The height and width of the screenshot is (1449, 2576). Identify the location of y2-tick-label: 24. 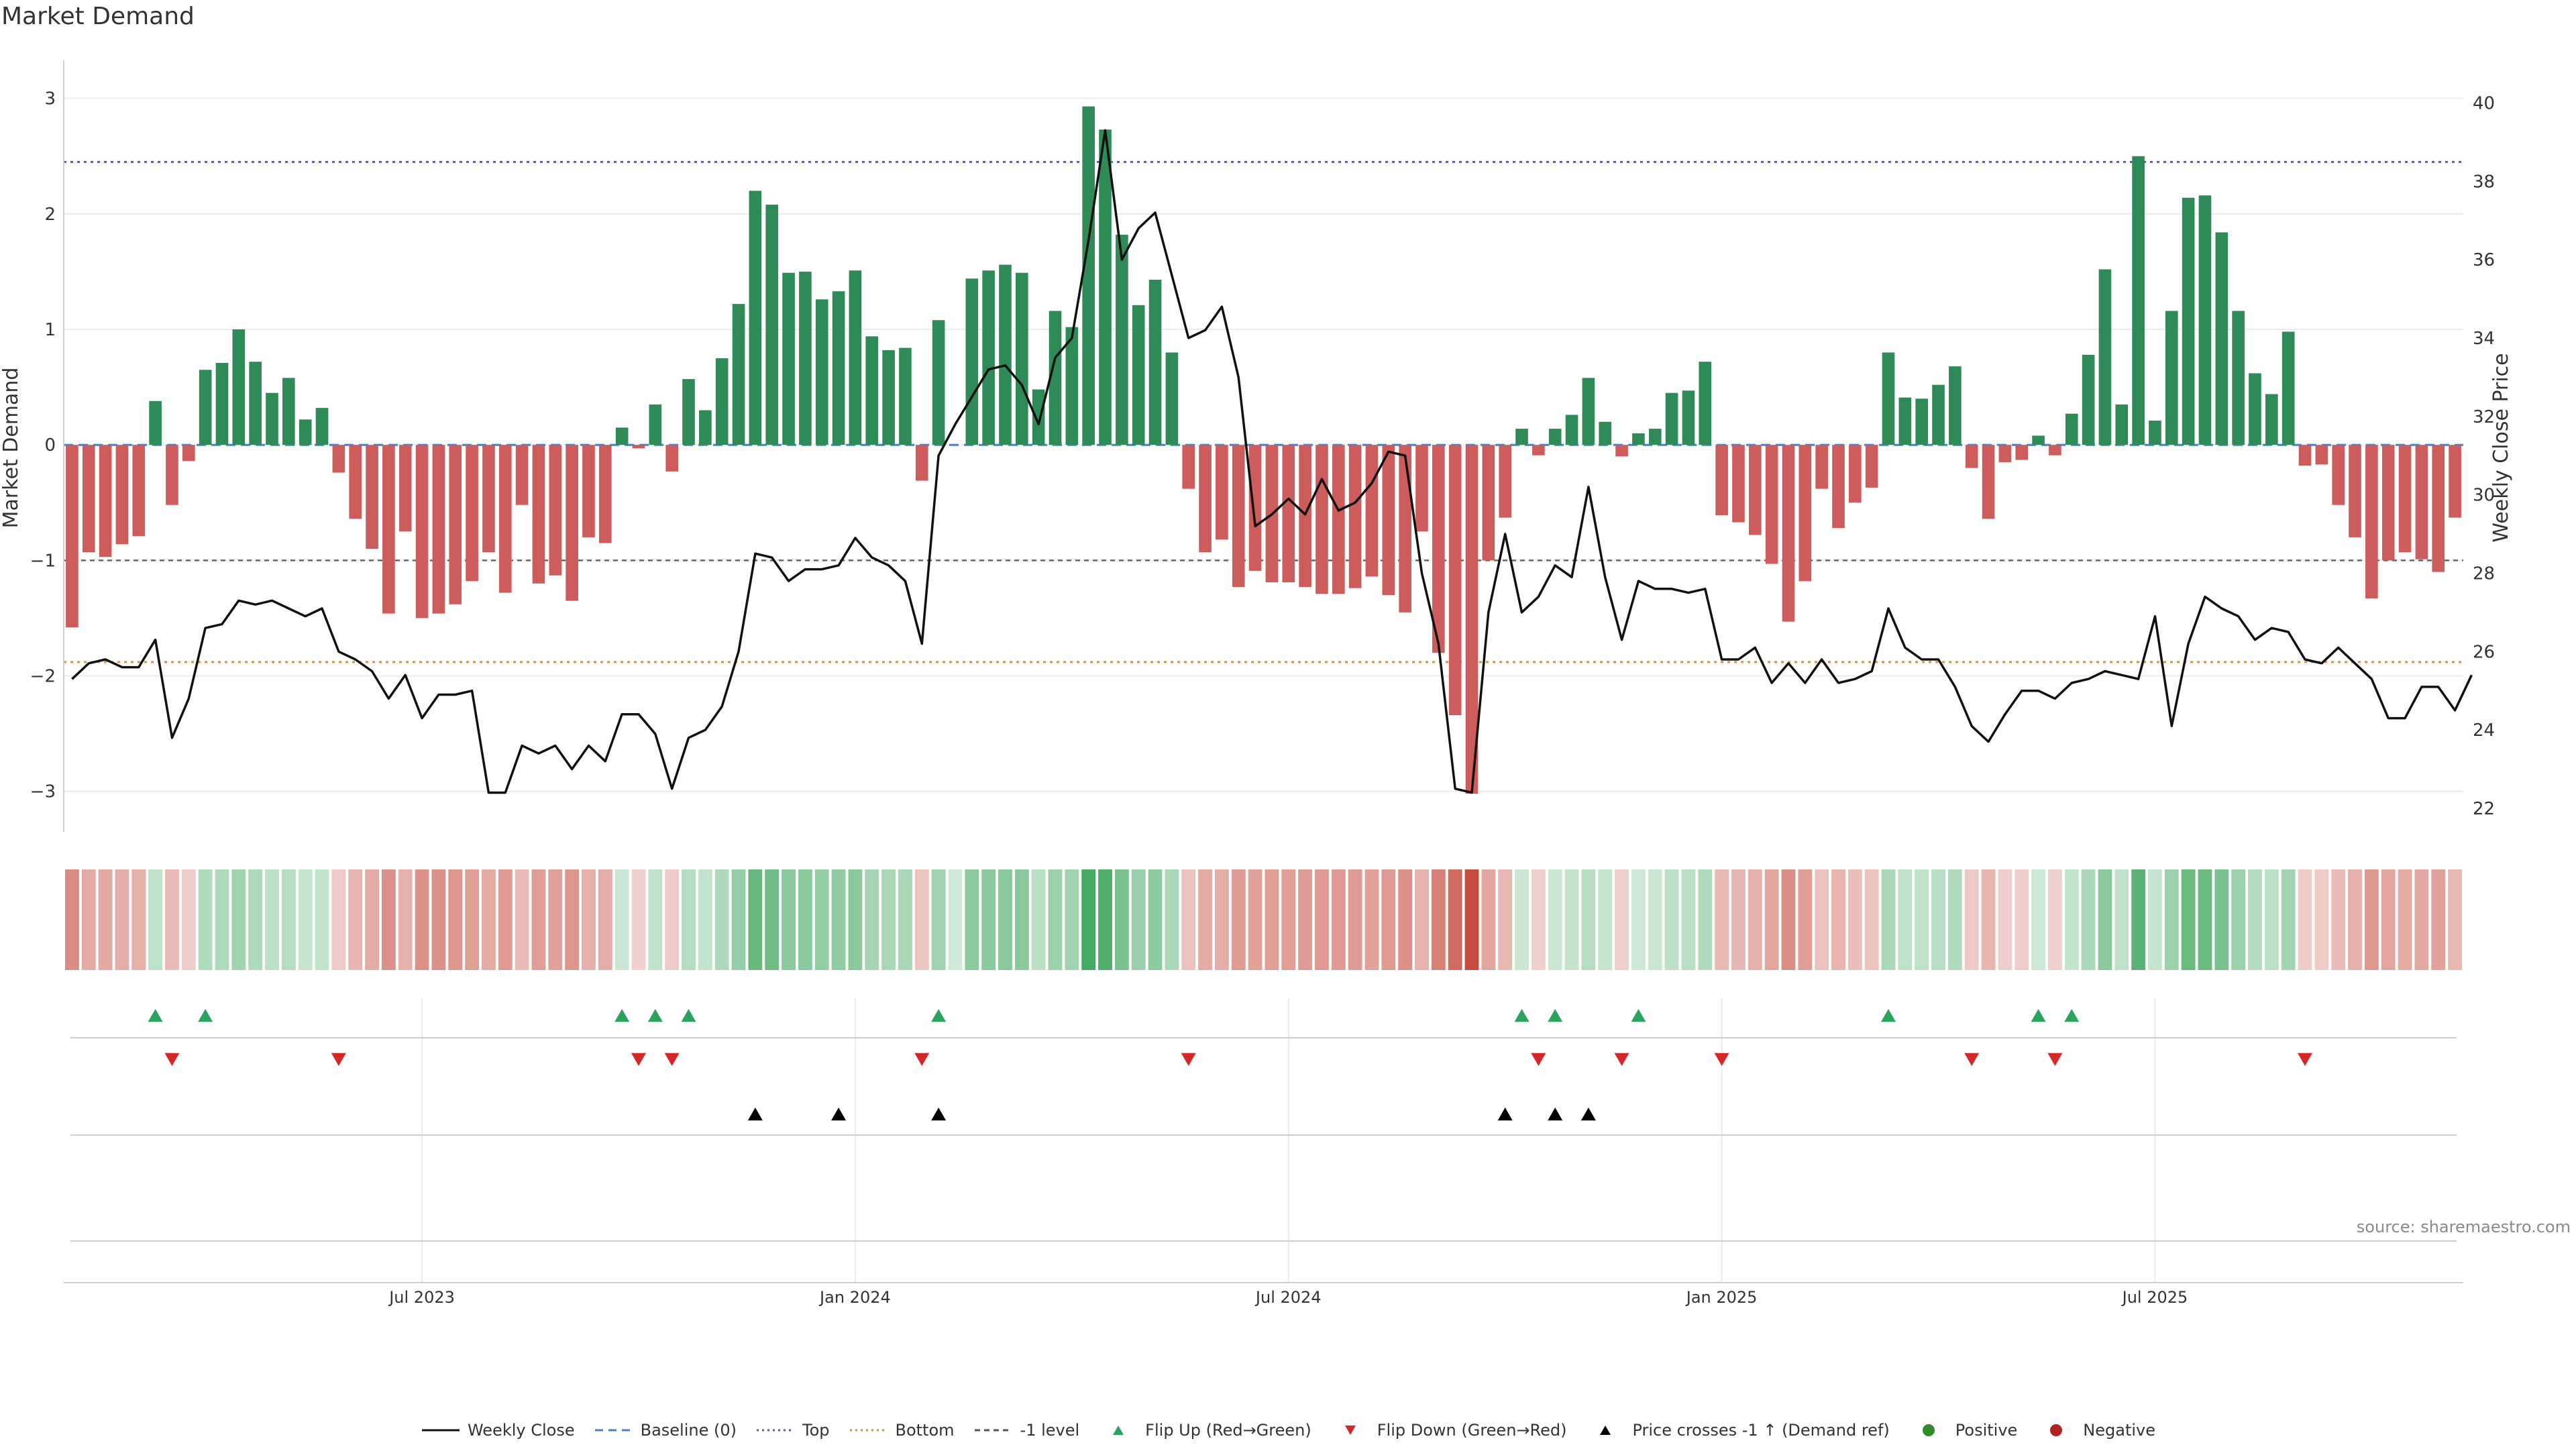
(2484, 730).